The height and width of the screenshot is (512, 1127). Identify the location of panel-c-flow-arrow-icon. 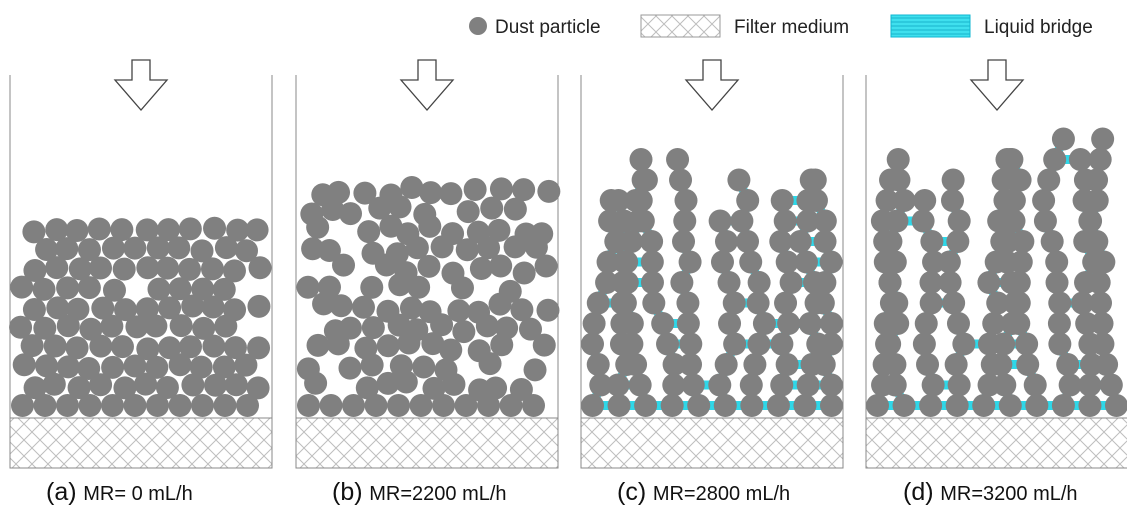
(712, 85).